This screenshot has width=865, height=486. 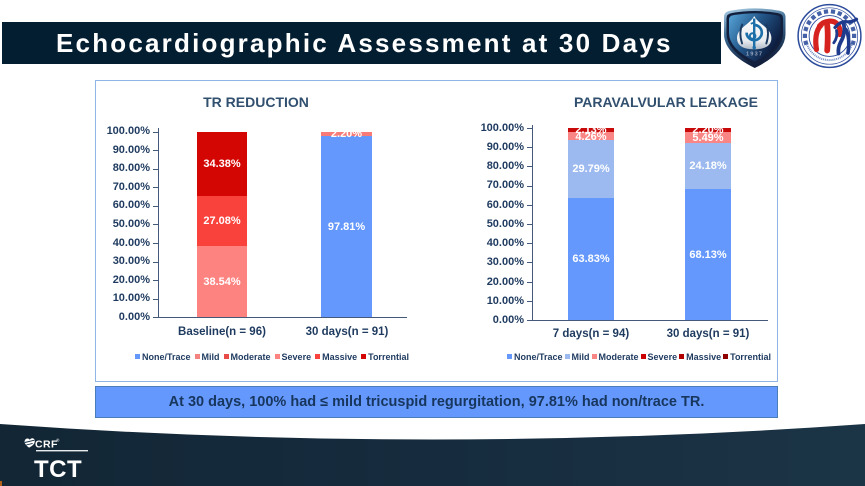 I want to click on svg-text: TCT, so click(x=58, y=469).